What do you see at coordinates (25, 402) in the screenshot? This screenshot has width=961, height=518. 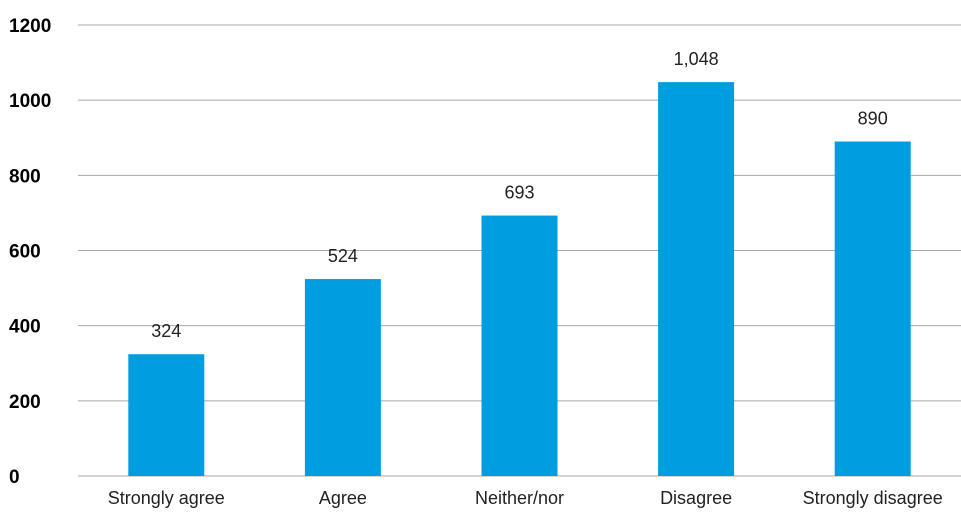 I see `y-tick-label: 200` at bounding box center [25, 402].